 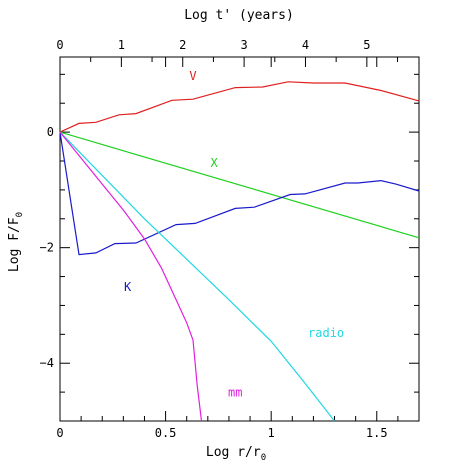 What do you see at coordinates (128, 287) in the screenshot?
I see `series-label-k: K` at bounding box center [128, 287].